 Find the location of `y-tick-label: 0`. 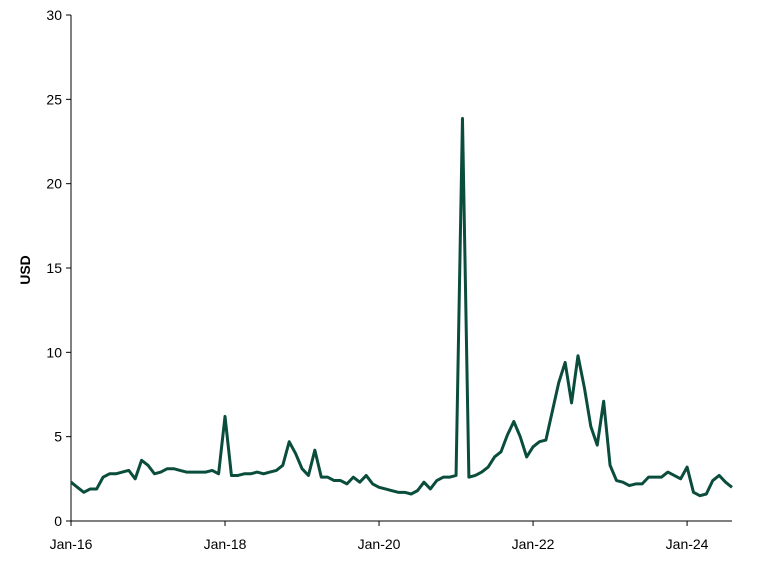

y-tick-label: 0 is located at coordinates (58, 521).